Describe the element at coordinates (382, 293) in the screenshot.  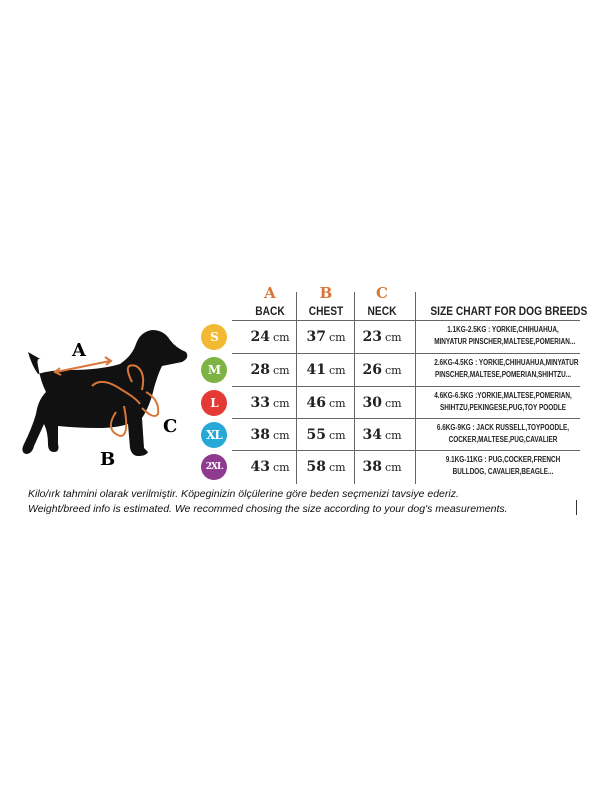
I see `neck-letter: C` at that location.